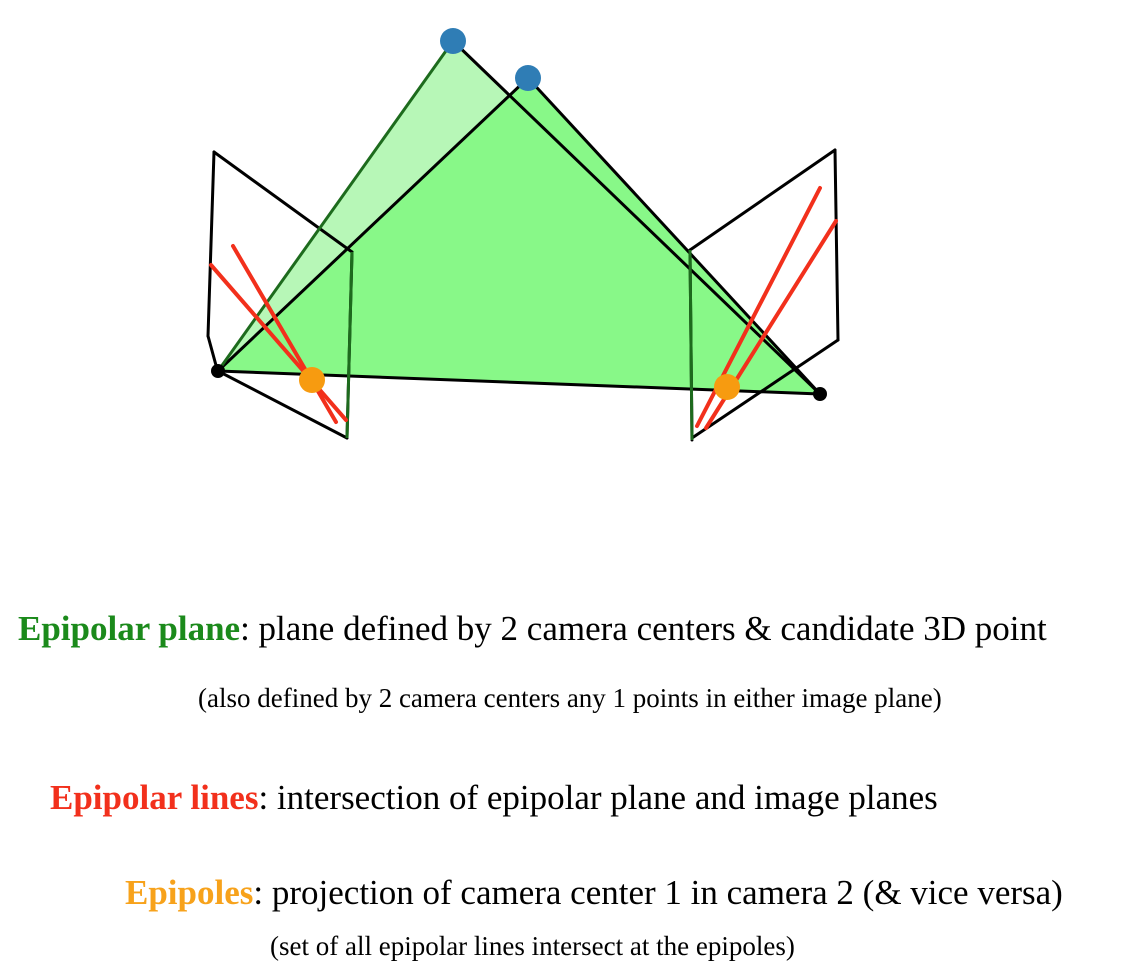 The width and height of the screenshot is (1129, 976). What do you see at coordinates (129, 628) in the screenshot?
I see `epipolar-plane-term: Epipolar plane` at bounding box center [129, 628].